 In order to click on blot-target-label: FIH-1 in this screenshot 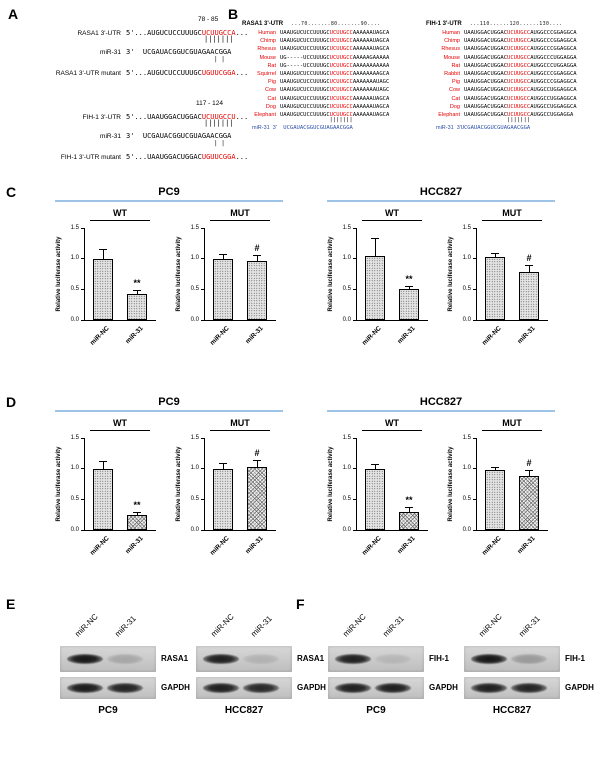, I will do `click(439, 658)`.